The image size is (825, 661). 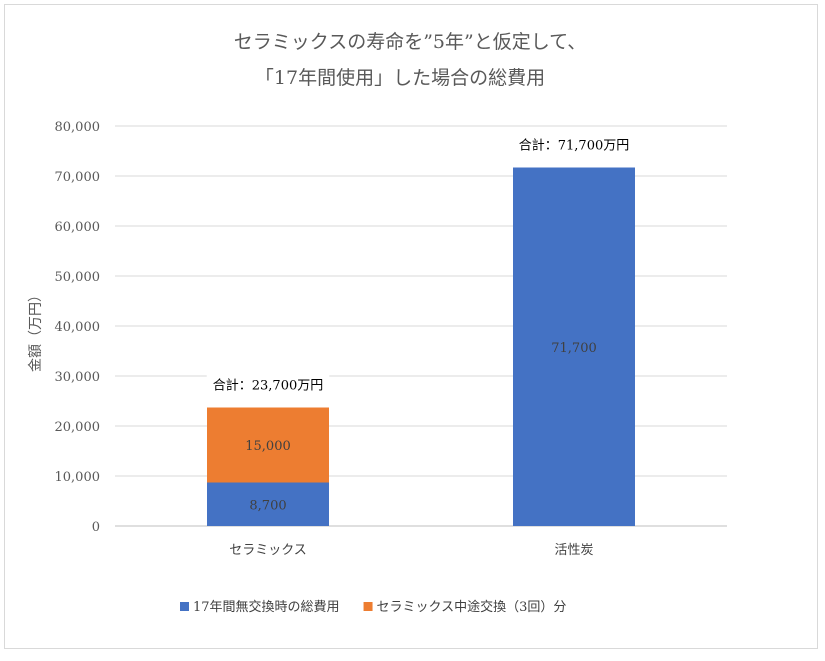 I want to click on title-line-1: セラミックスの寿命を”5年”と仮定して、, so click(x=410, y=42).